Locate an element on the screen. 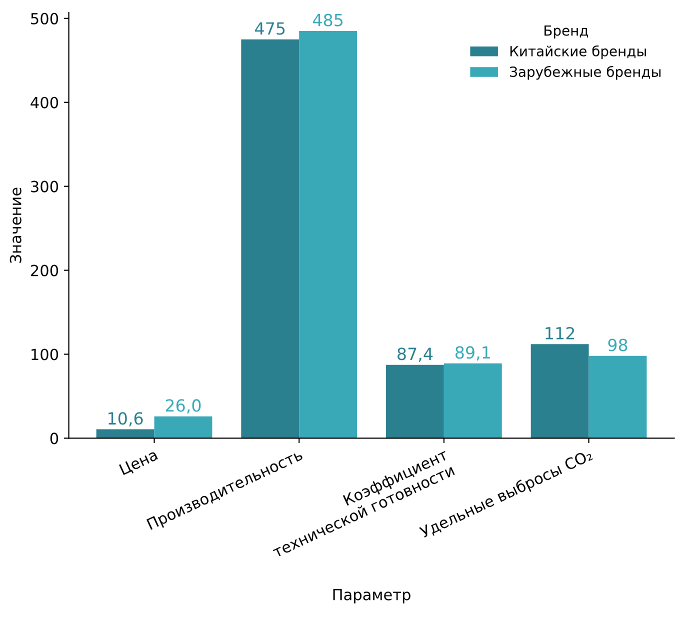 Image resolution: width=688 pixels, height=626 pixels. legend-title: Бренд is located at coordinates (566, 31).